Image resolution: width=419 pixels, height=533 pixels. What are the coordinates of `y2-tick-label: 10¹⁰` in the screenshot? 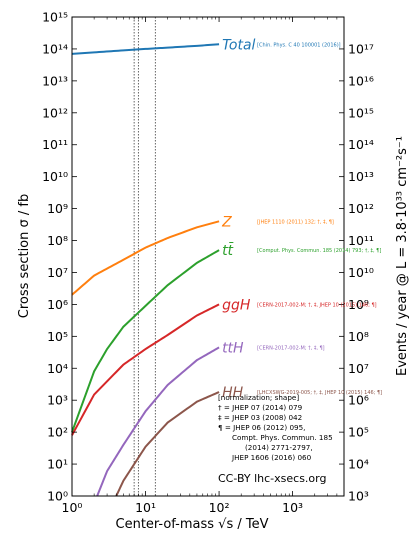 It's located at (361, 272).